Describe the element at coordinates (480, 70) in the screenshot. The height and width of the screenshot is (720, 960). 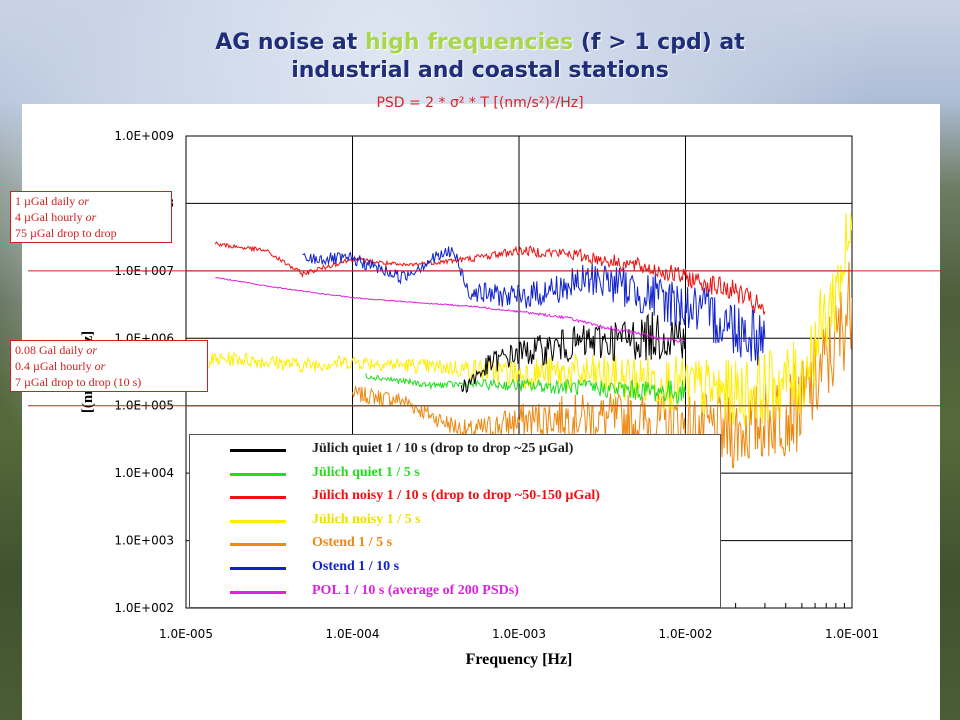
I see `slide-title-line2: industrial and coastal stations` at that location.